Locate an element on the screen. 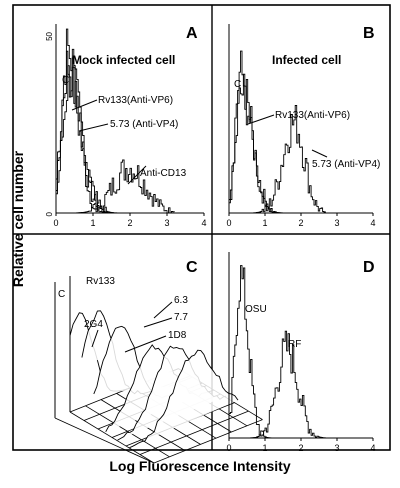 Image resolution: width=400 pixels, height=488 pixels. histogram-rf is located at coordinates (281, 384).